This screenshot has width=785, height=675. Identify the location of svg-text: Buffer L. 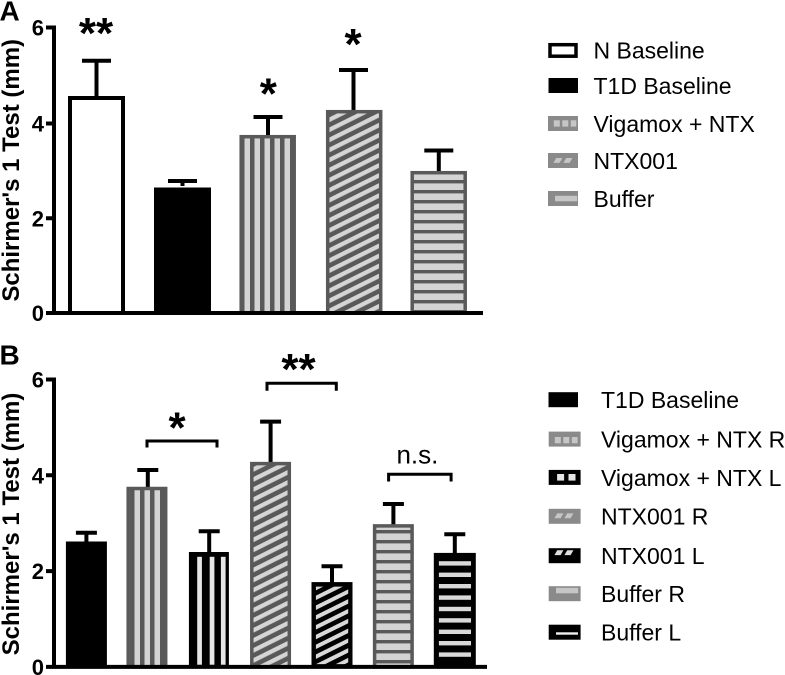
(641, 633).